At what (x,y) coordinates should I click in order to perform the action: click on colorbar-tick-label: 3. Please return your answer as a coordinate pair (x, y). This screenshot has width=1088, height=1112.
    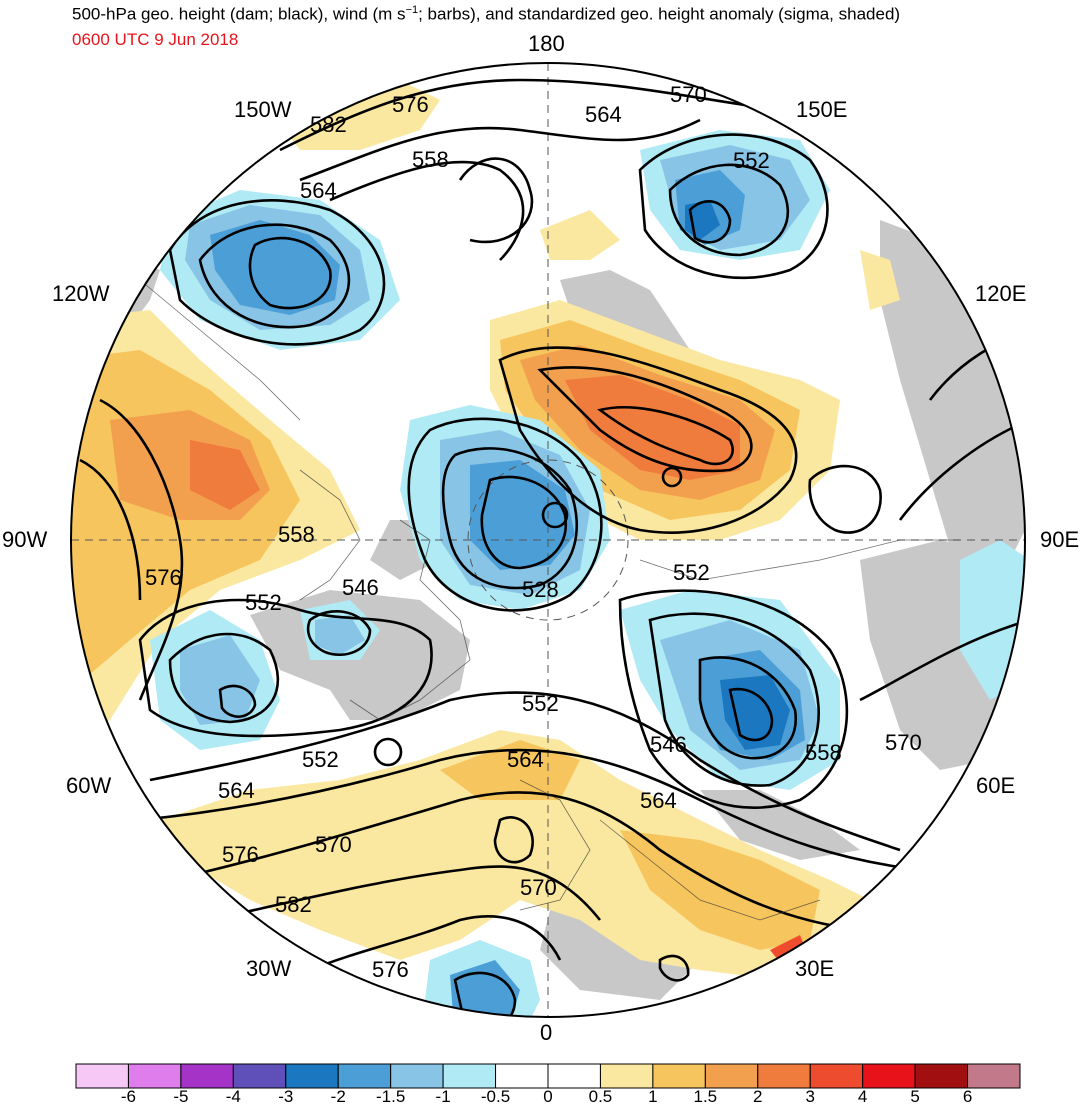
    Looking at the image, I should click on (810, 1096).